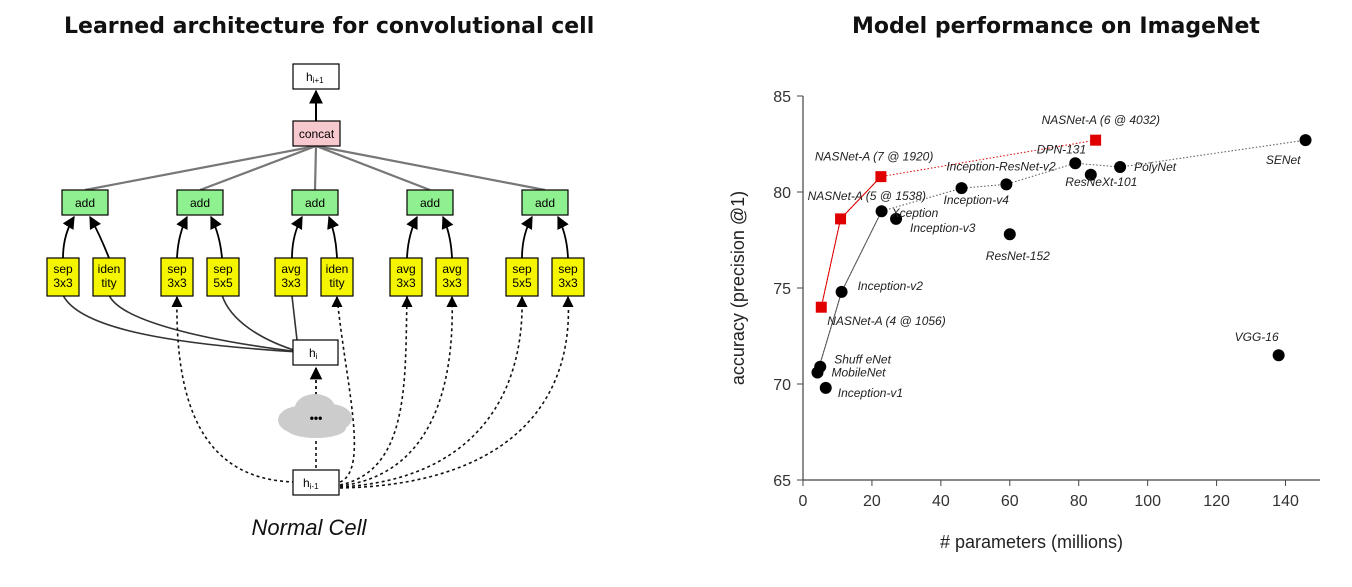  What do you see at coordinates (108, 283) in the screenshot?
I see `op-node-2-line-2: tity` at bounding box center [108, 283].